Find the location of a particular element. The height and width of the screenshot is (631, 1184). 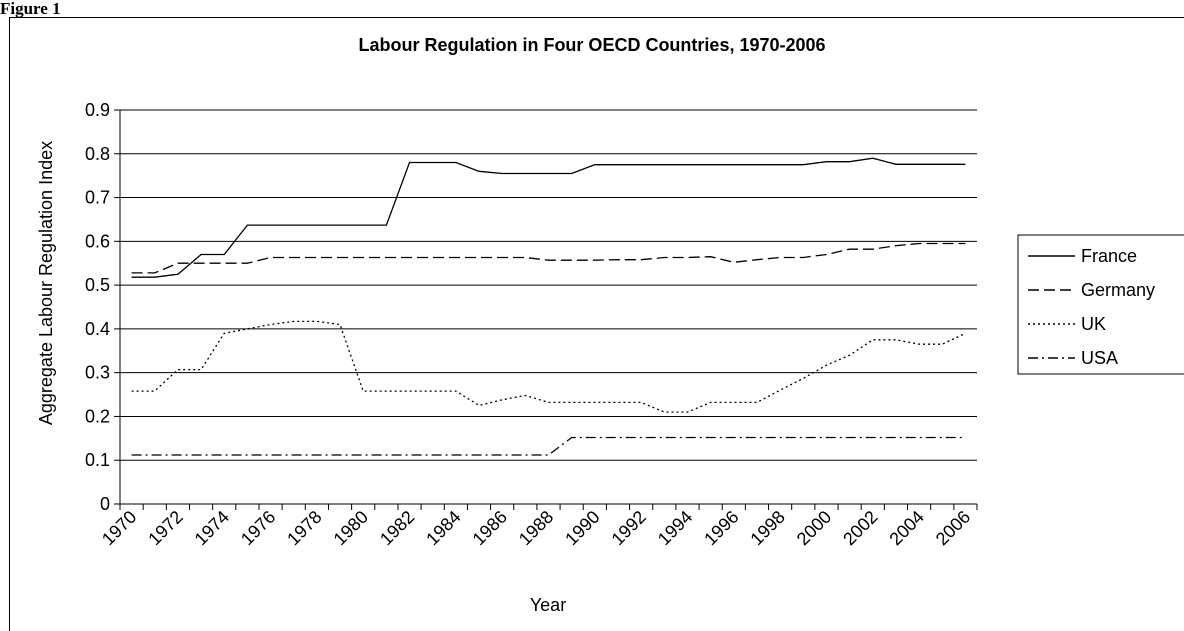

legend: France Germany UK USA is located at coordinates (1100, 304).